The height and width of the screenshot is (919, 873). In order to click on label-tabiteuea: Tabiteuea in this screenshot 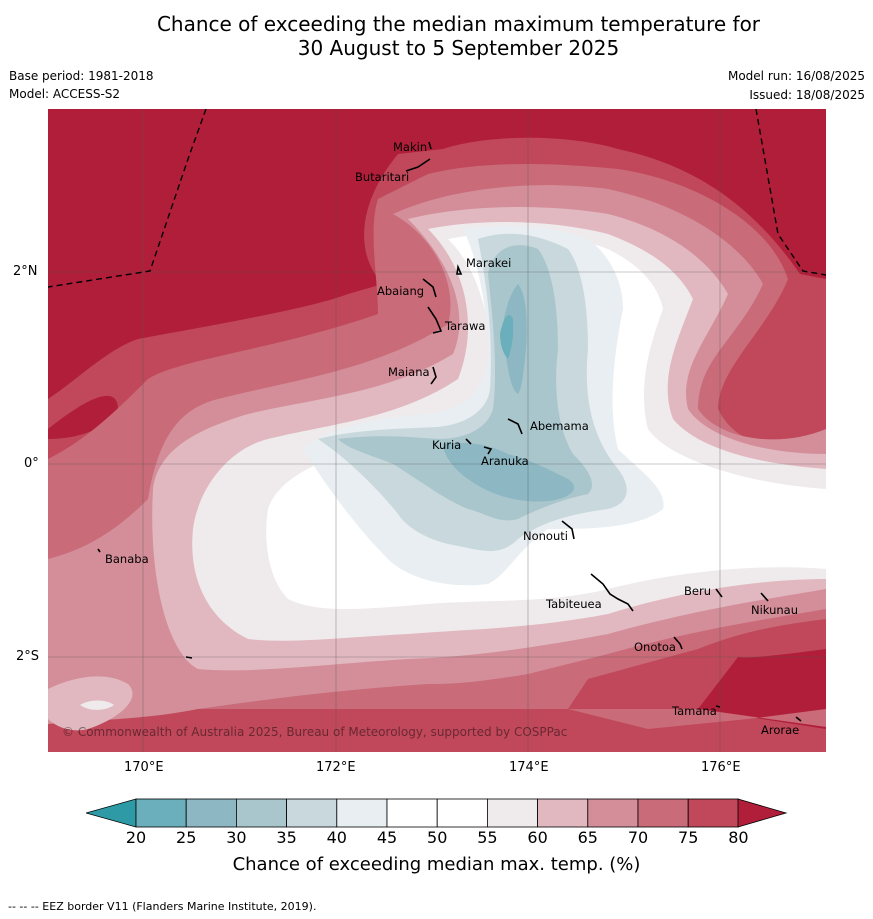, I will do `click(573, 604)`.